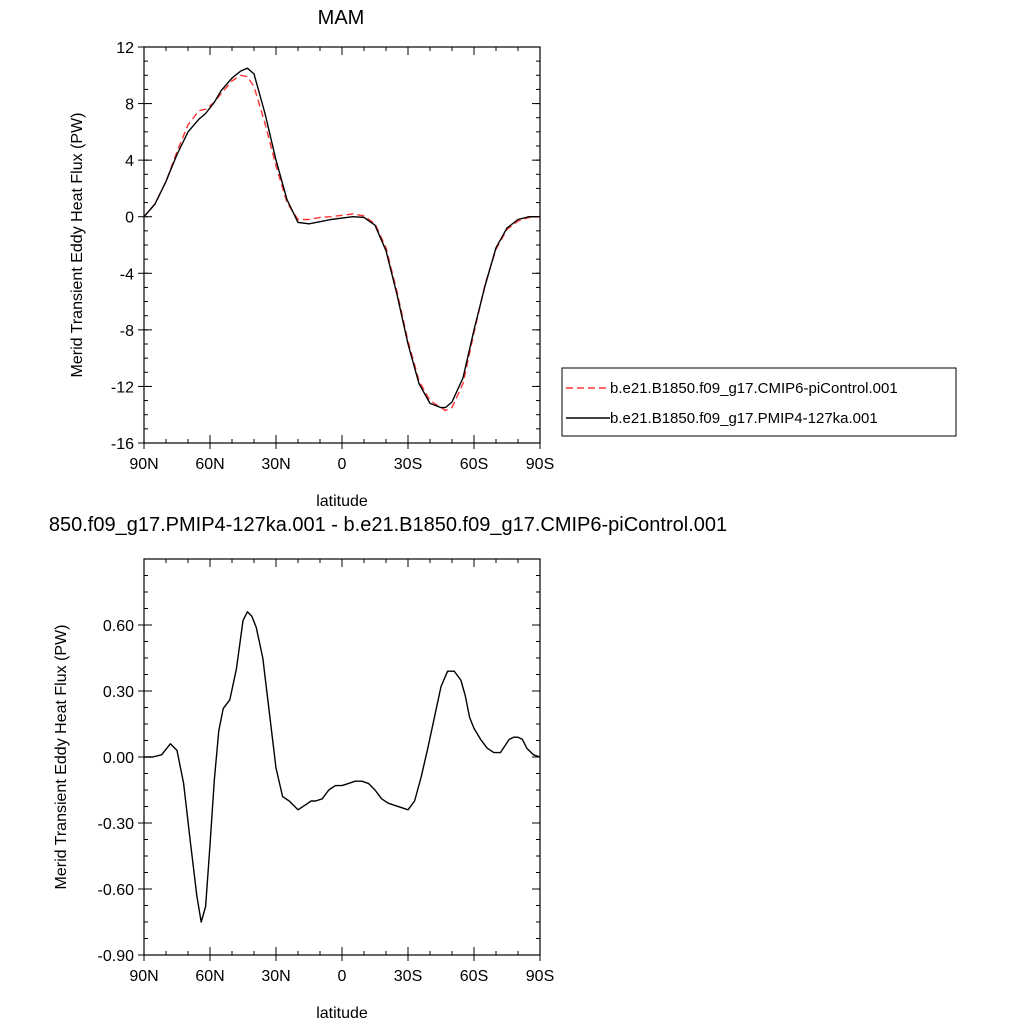 The width and height of the screenshot is (1024, 1024). What do you see at coordinates (754, 388) in the screenshot?
I see `legend-label-1: b.e21.B1850.f09_g17.CMIP6-piControl.001` at bounding box center [754, 388].